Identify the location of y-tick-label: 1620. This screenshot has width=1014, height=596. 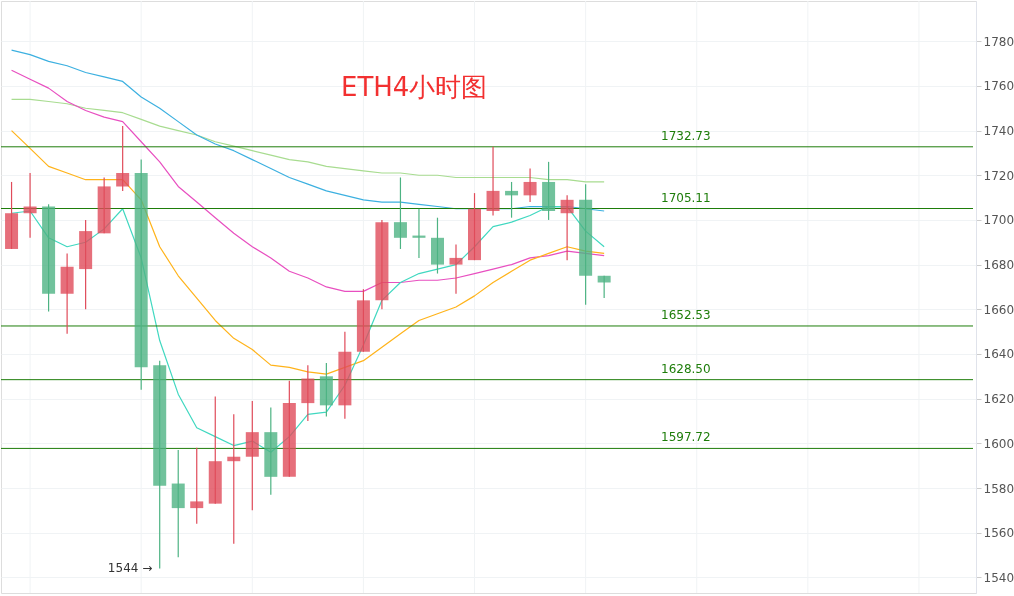
(998, 399).